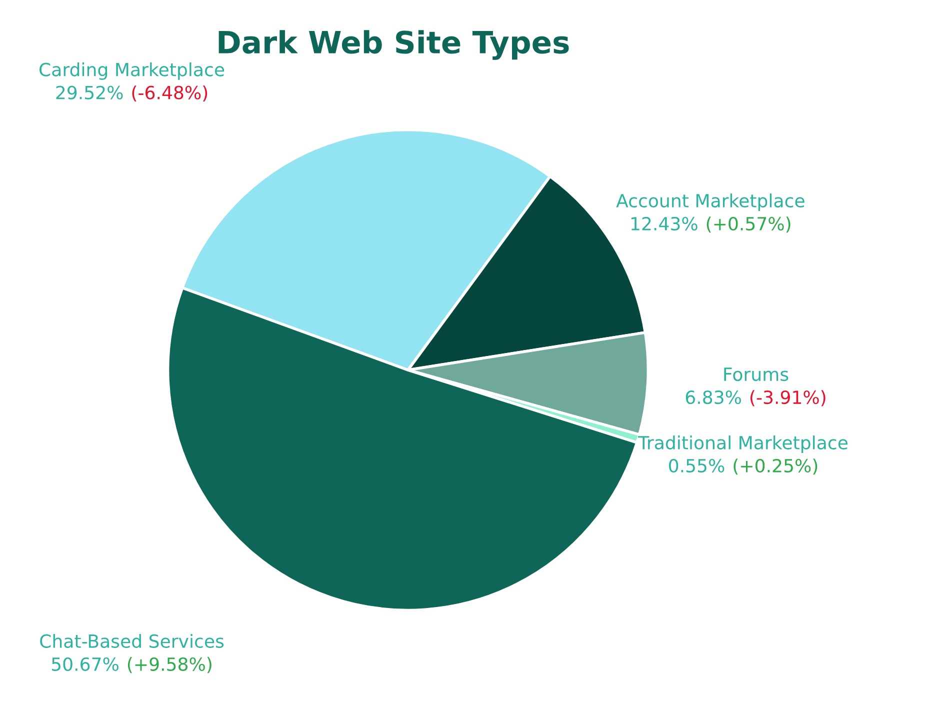 The height and width of the screenshot is (702, 936). Describe the element at coordinates (132, 641) in the screenshot. I see `slice-label: Chat-Based Services` at that location.